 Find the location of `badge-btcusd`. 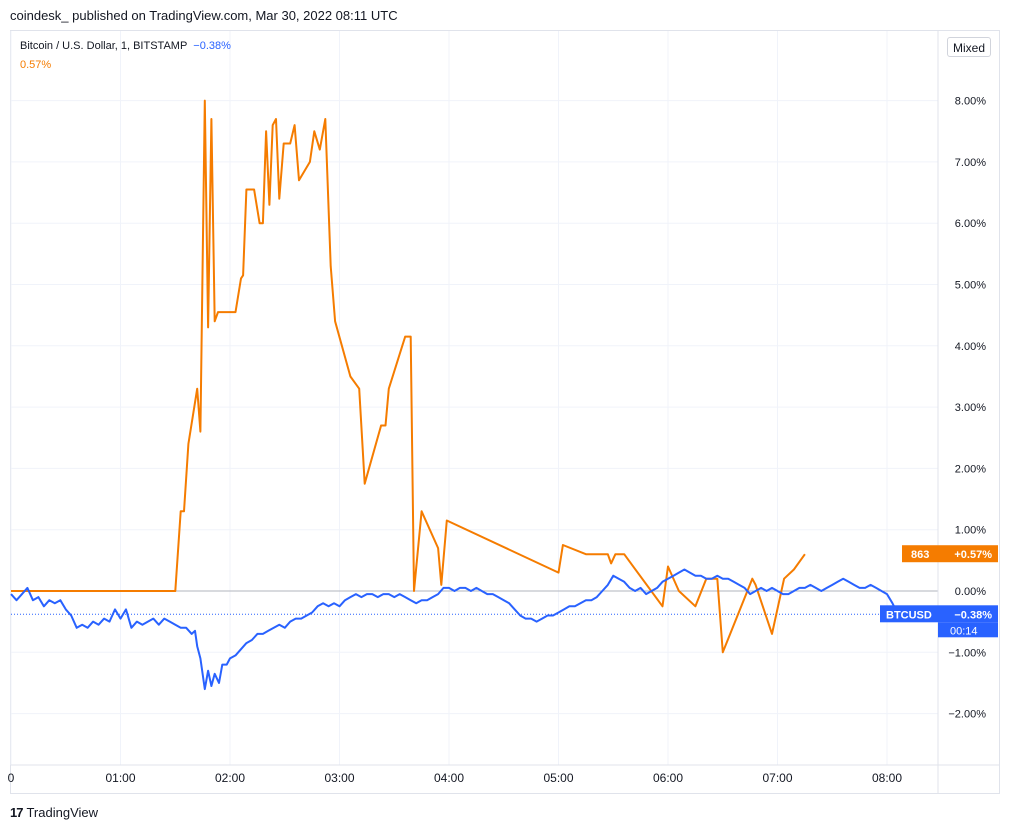

badge-btcusd is located at coordinates (939, 614).